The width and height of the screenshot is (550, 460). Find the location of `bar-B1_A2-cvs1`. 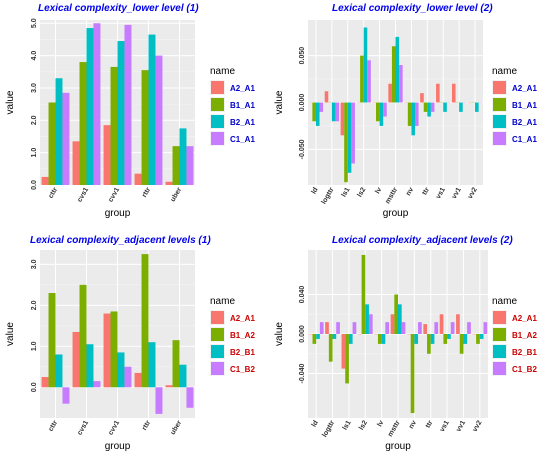

bar-B1_A2-cvs1 is located at coordinates (83, 336).